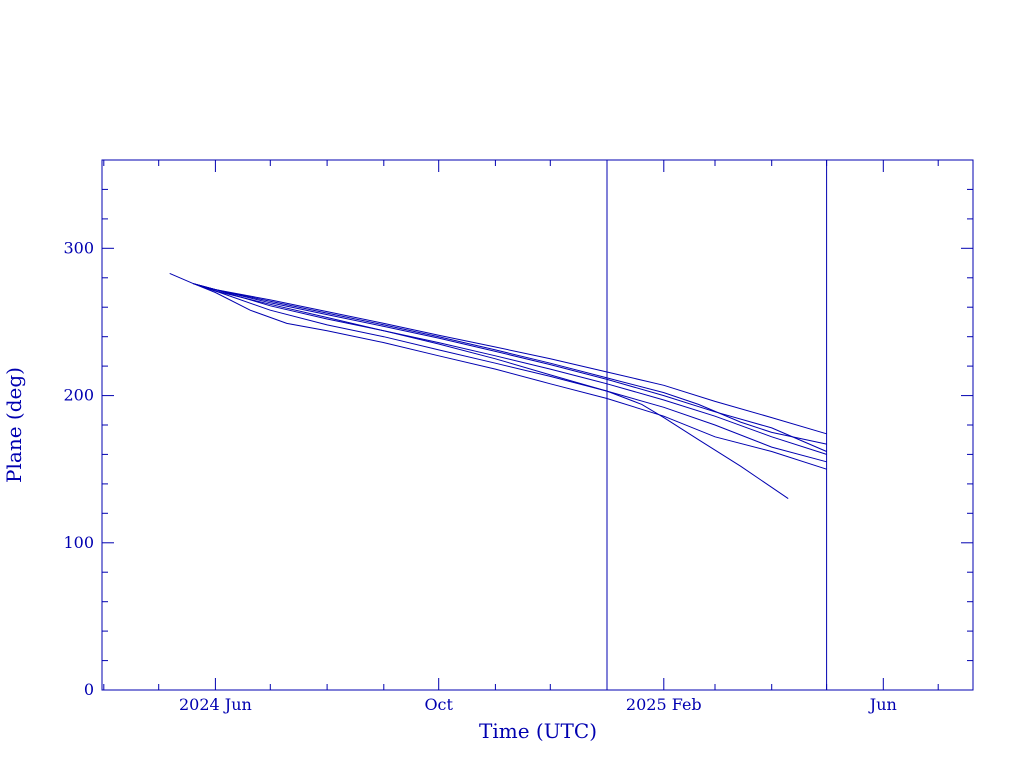 The image size is (1024, 773). What do you see at coordinates (538, 731) in the screenshot?
I see `x-axis-title: Time (UTC)` at bounding box center [538, 731].